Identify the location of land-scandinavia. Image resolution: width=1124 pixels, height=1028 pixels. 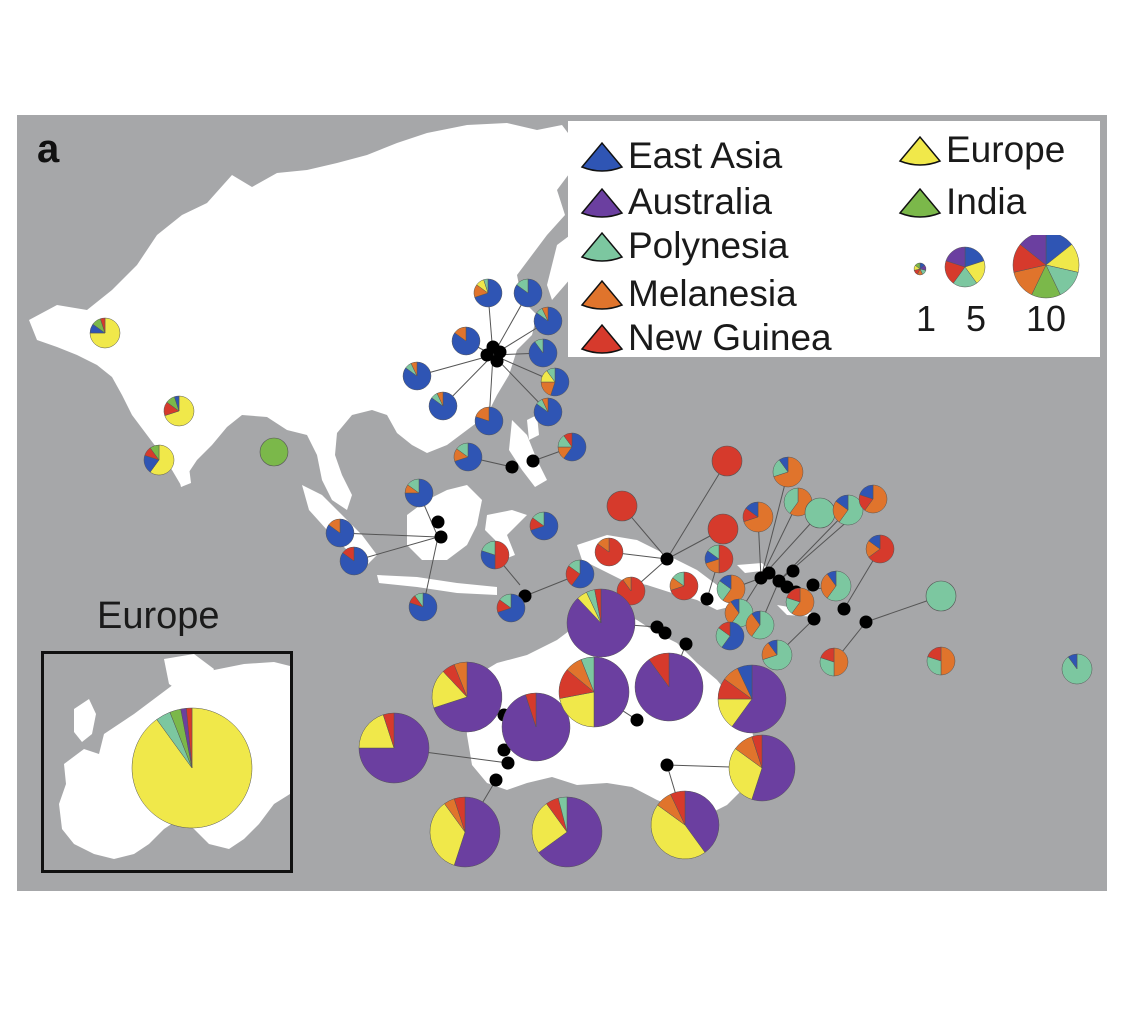
(189, 674).